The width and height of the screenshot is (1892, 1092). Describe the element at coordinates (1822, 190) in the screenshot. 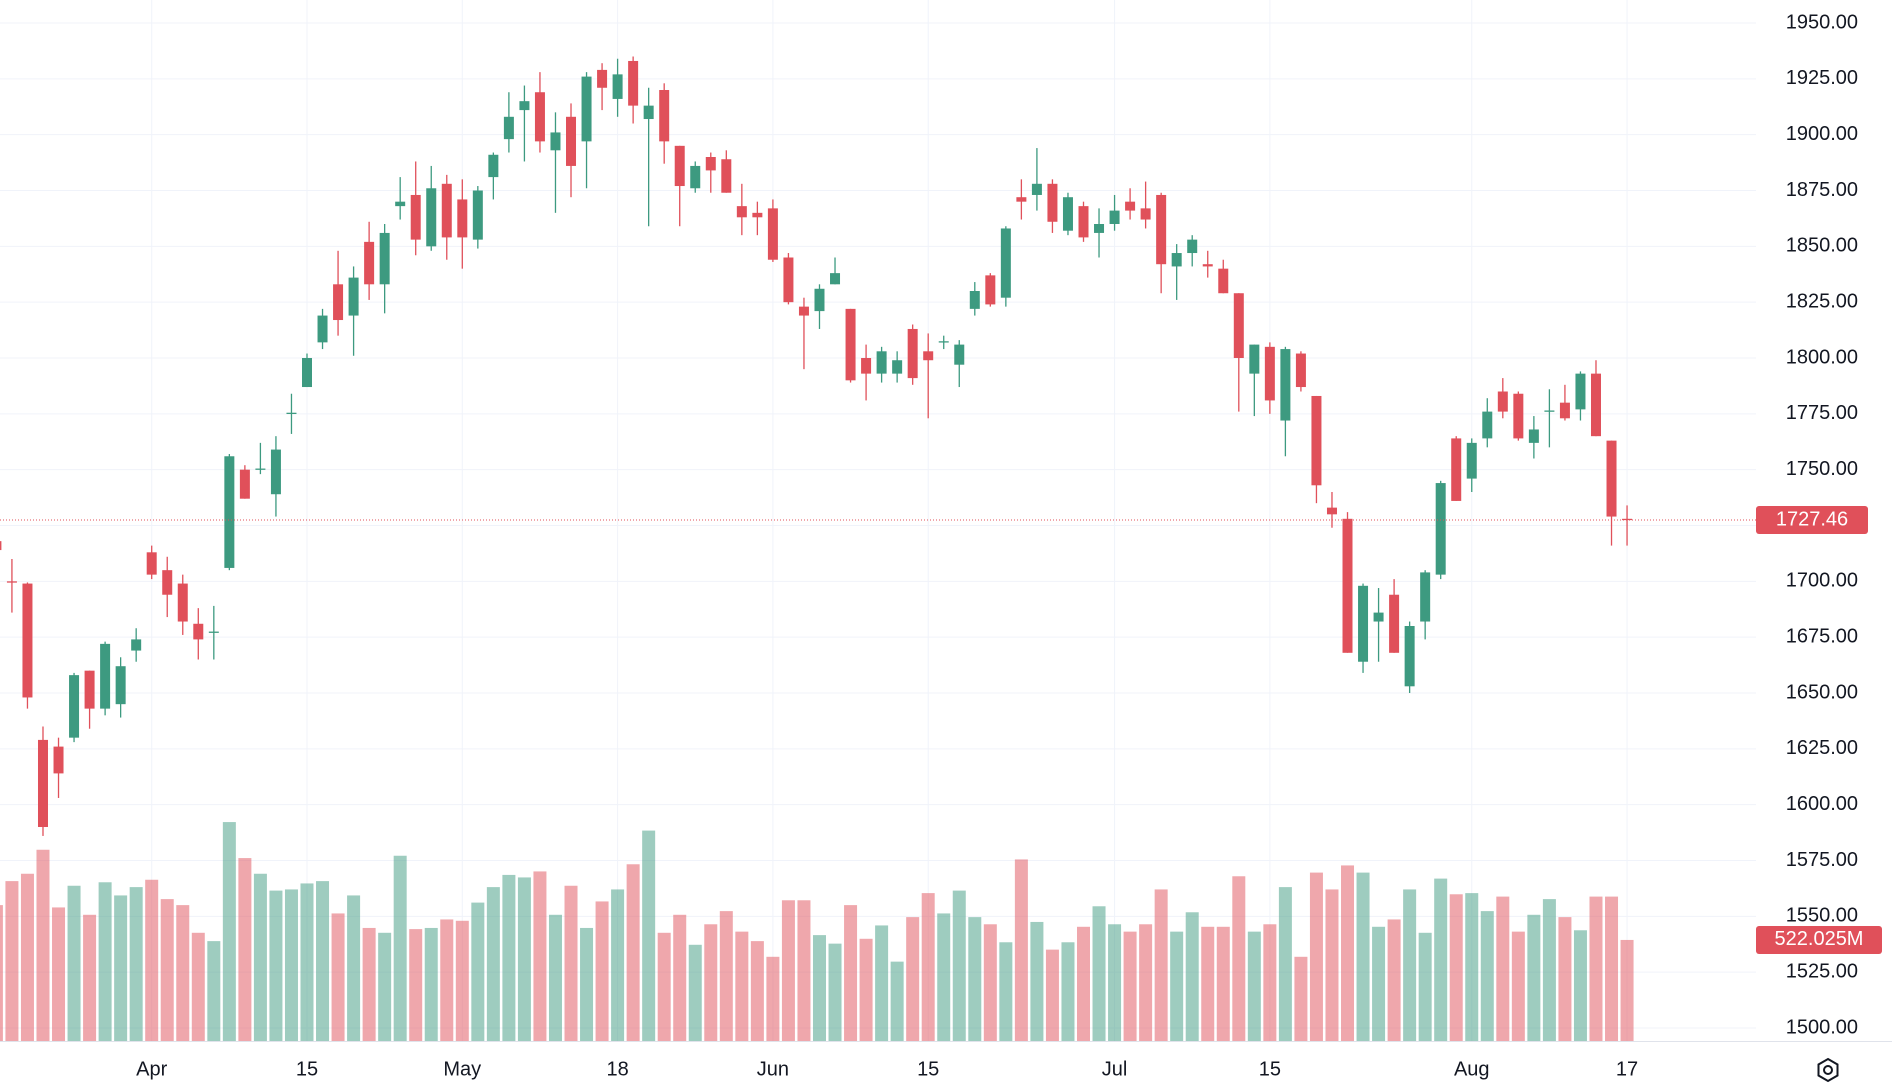

I see `y-tick-label: 1875.00` at that location.